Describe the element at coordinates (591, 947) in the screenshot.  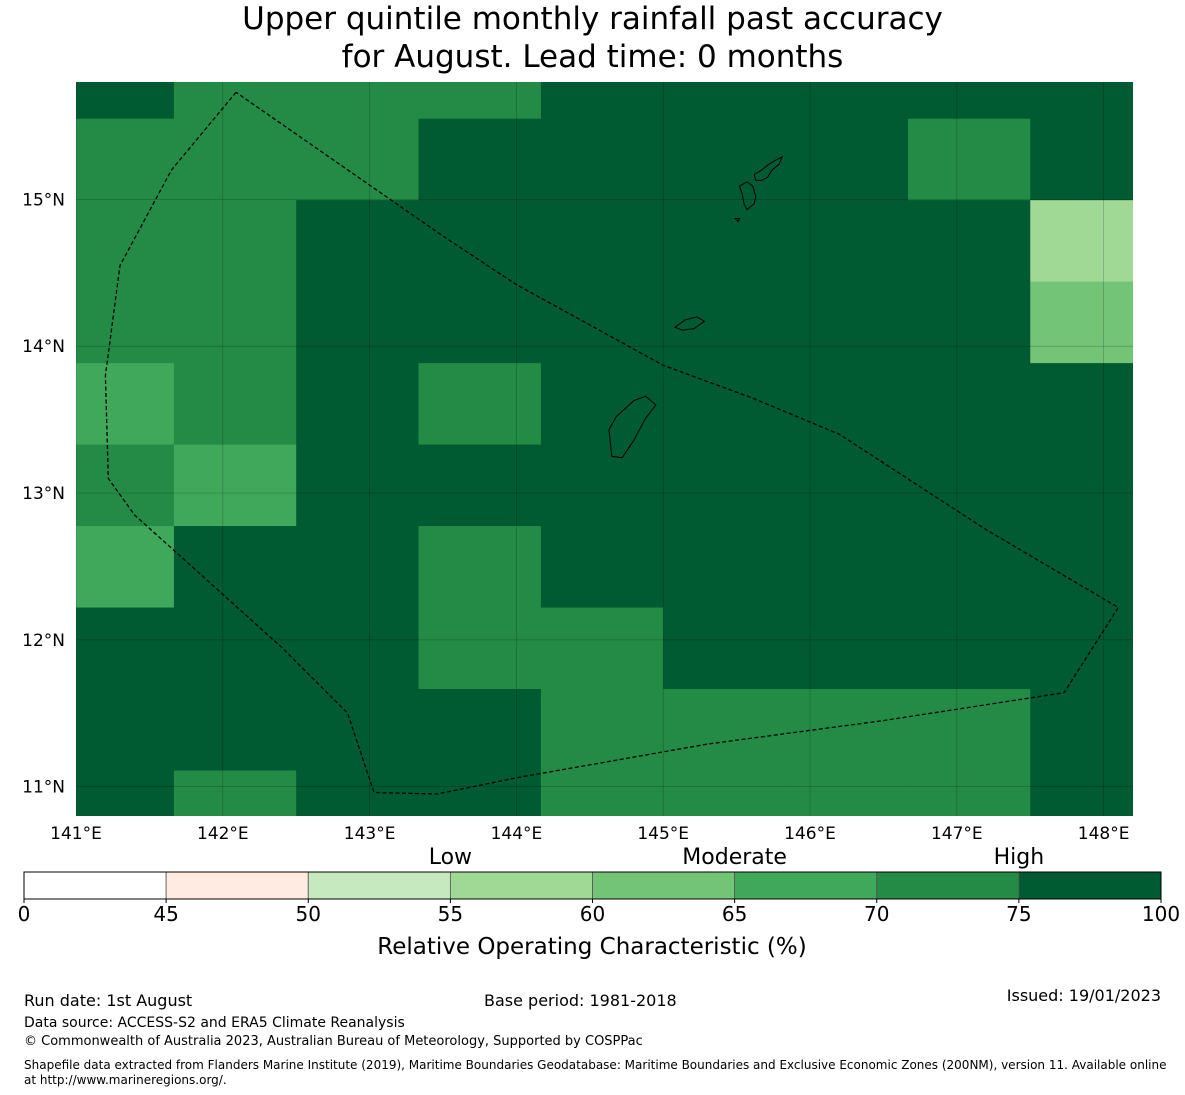
I see `colorbar-title: Relative Operating Characteristic (%)` at that location.